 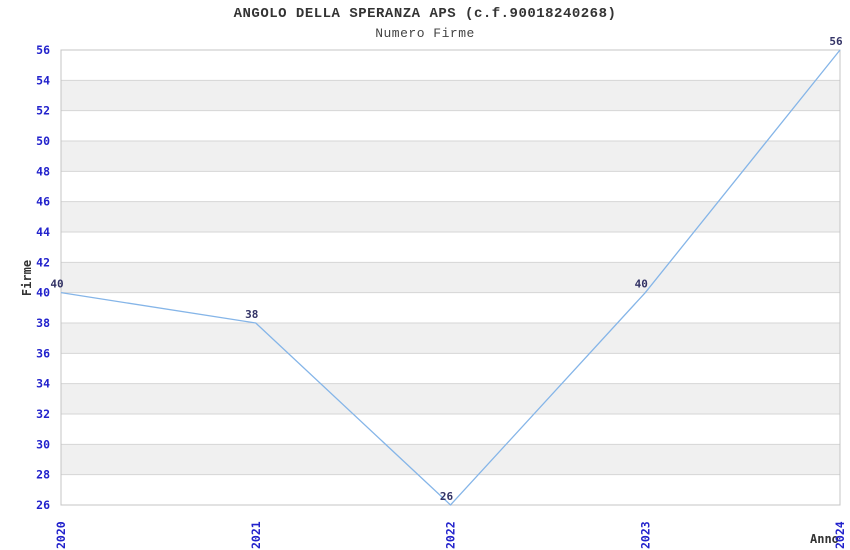 What do you see at coordinates (43, 50) in the screenshot?
I see `y-tick-label: 56` at bounding box center [43, 50].